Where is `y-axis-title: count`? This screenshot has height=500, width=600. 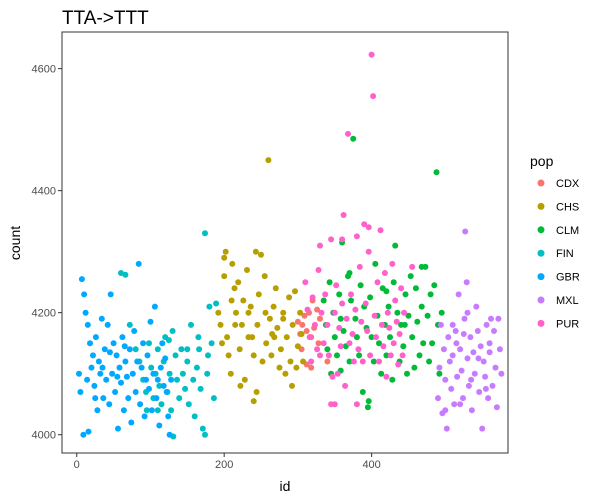
y-axis-title: count is located at coordinates (15, 243).